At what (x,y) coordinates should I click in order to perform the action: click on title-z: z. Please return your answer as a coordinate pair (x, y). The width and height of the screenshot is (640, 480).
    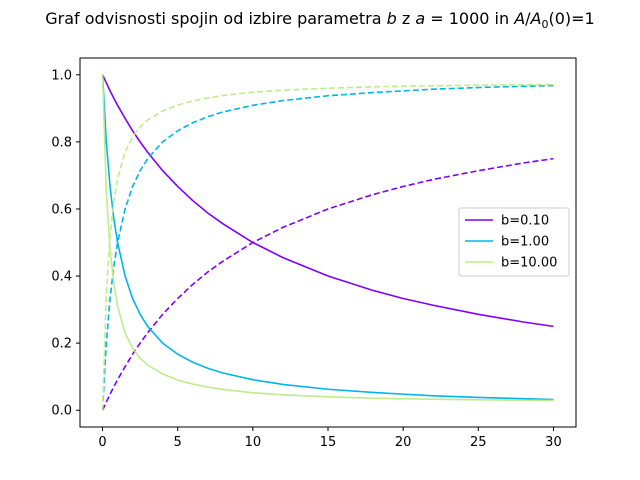
    Looking at the image, I should click on (406, 18).